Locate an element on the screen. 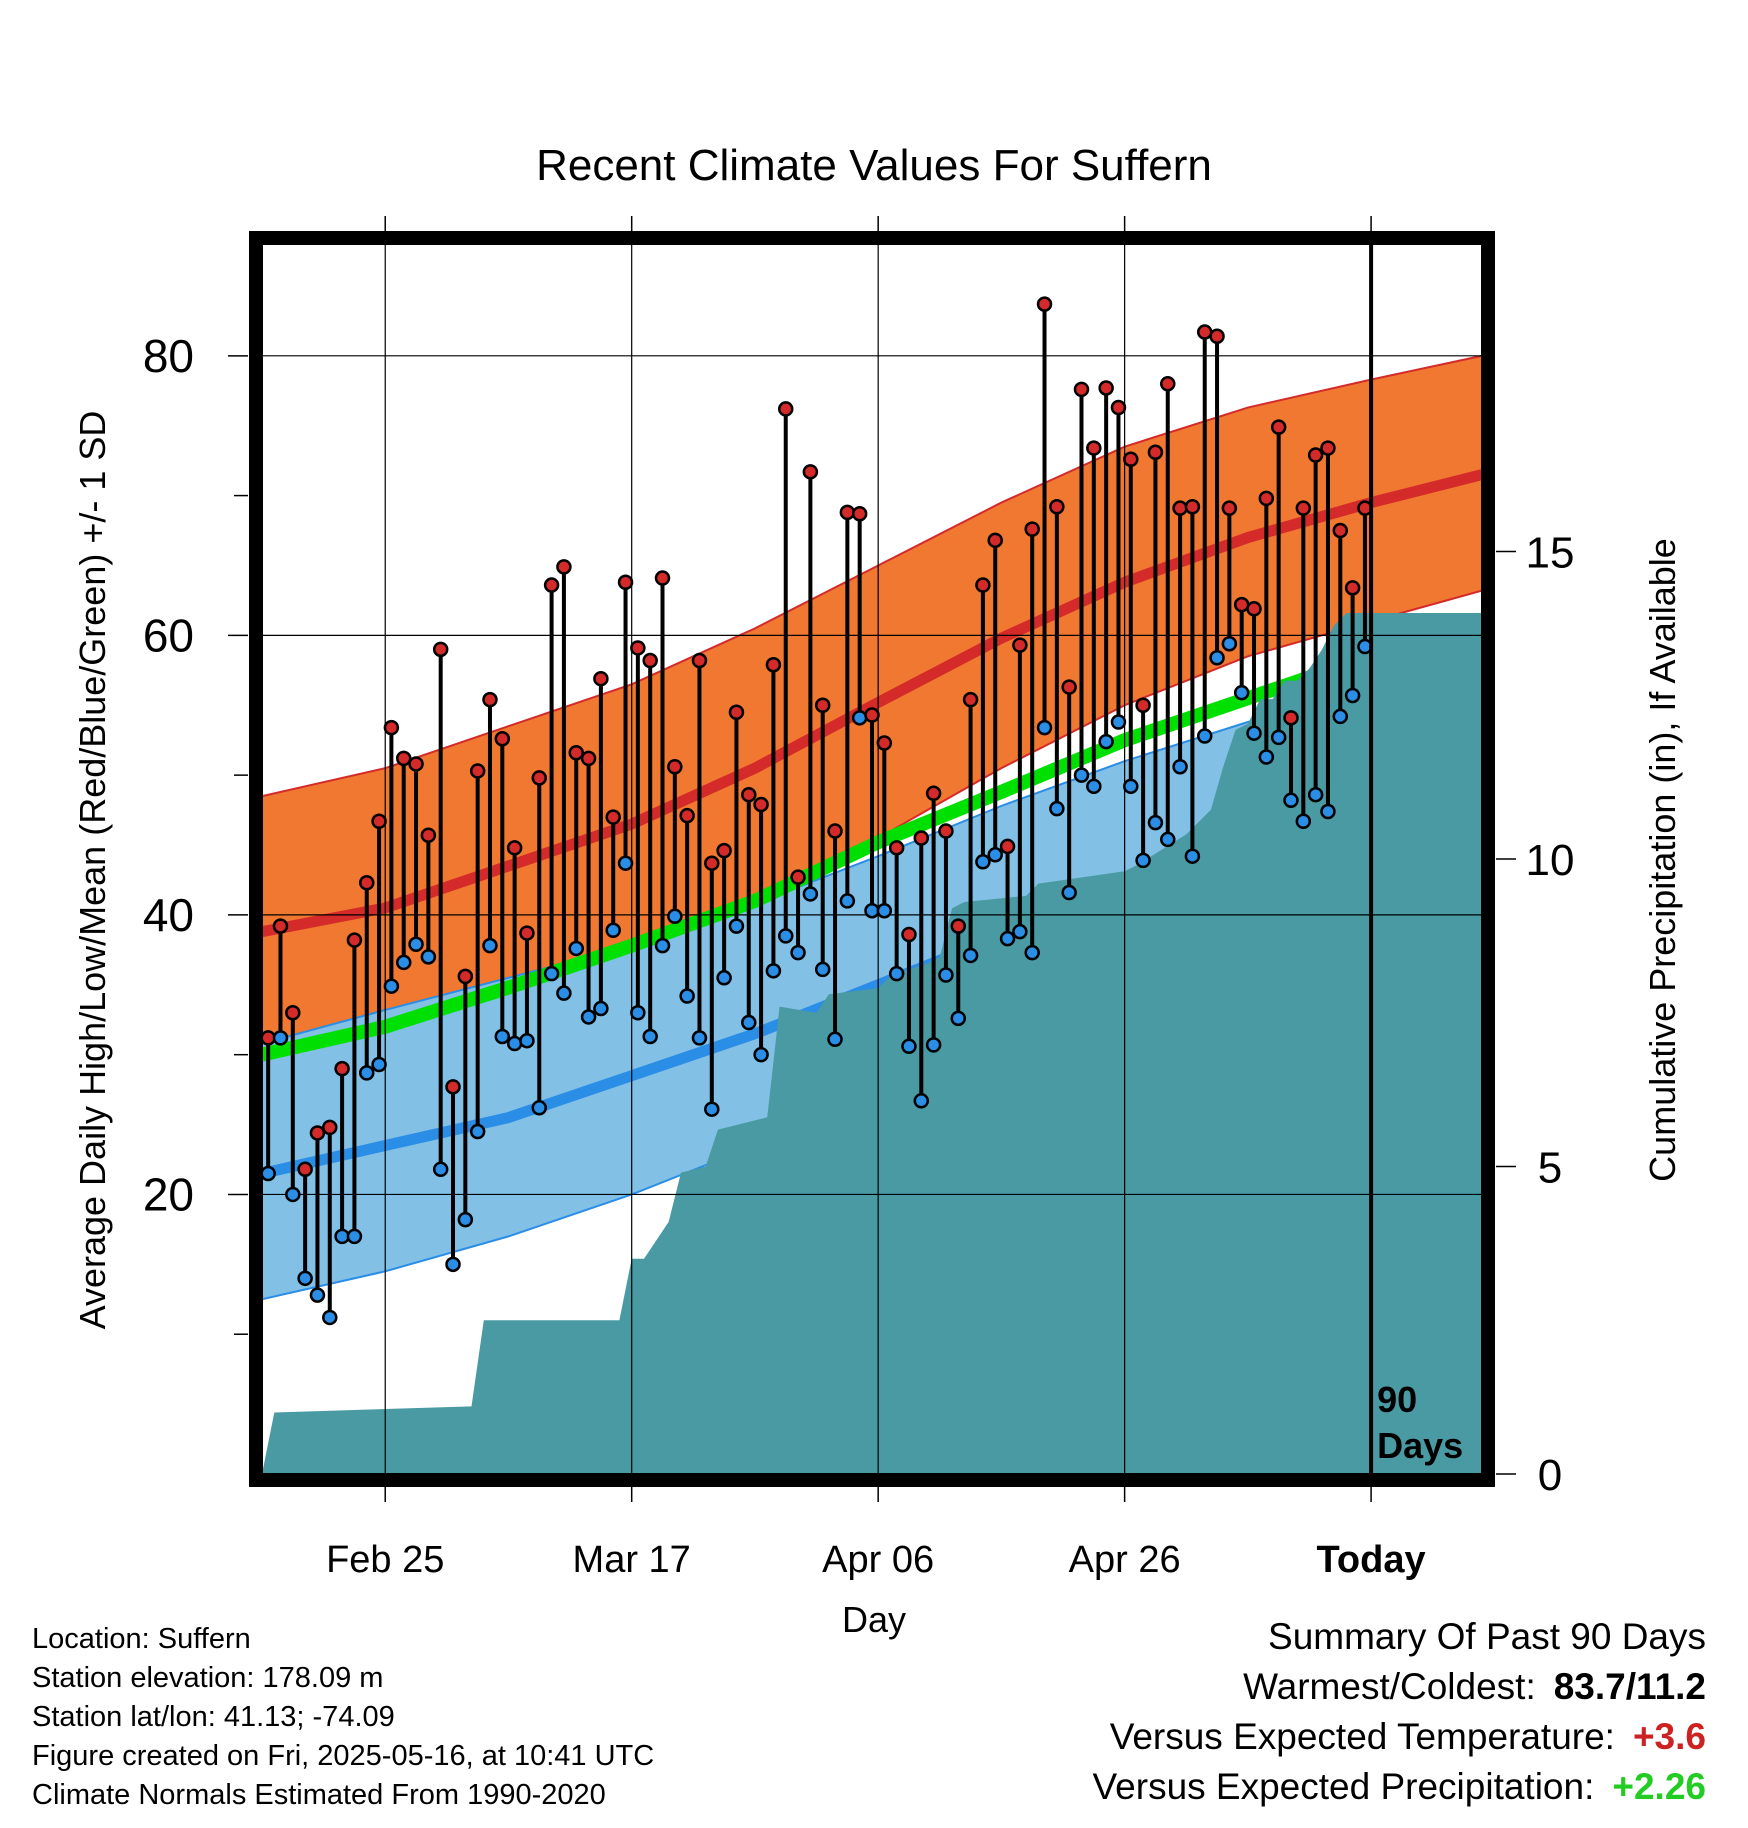 The width and height of the screenshot is (1748, 1828). temp-label: Versus Expected Temperature: is located at coordinates (1362, 1736).